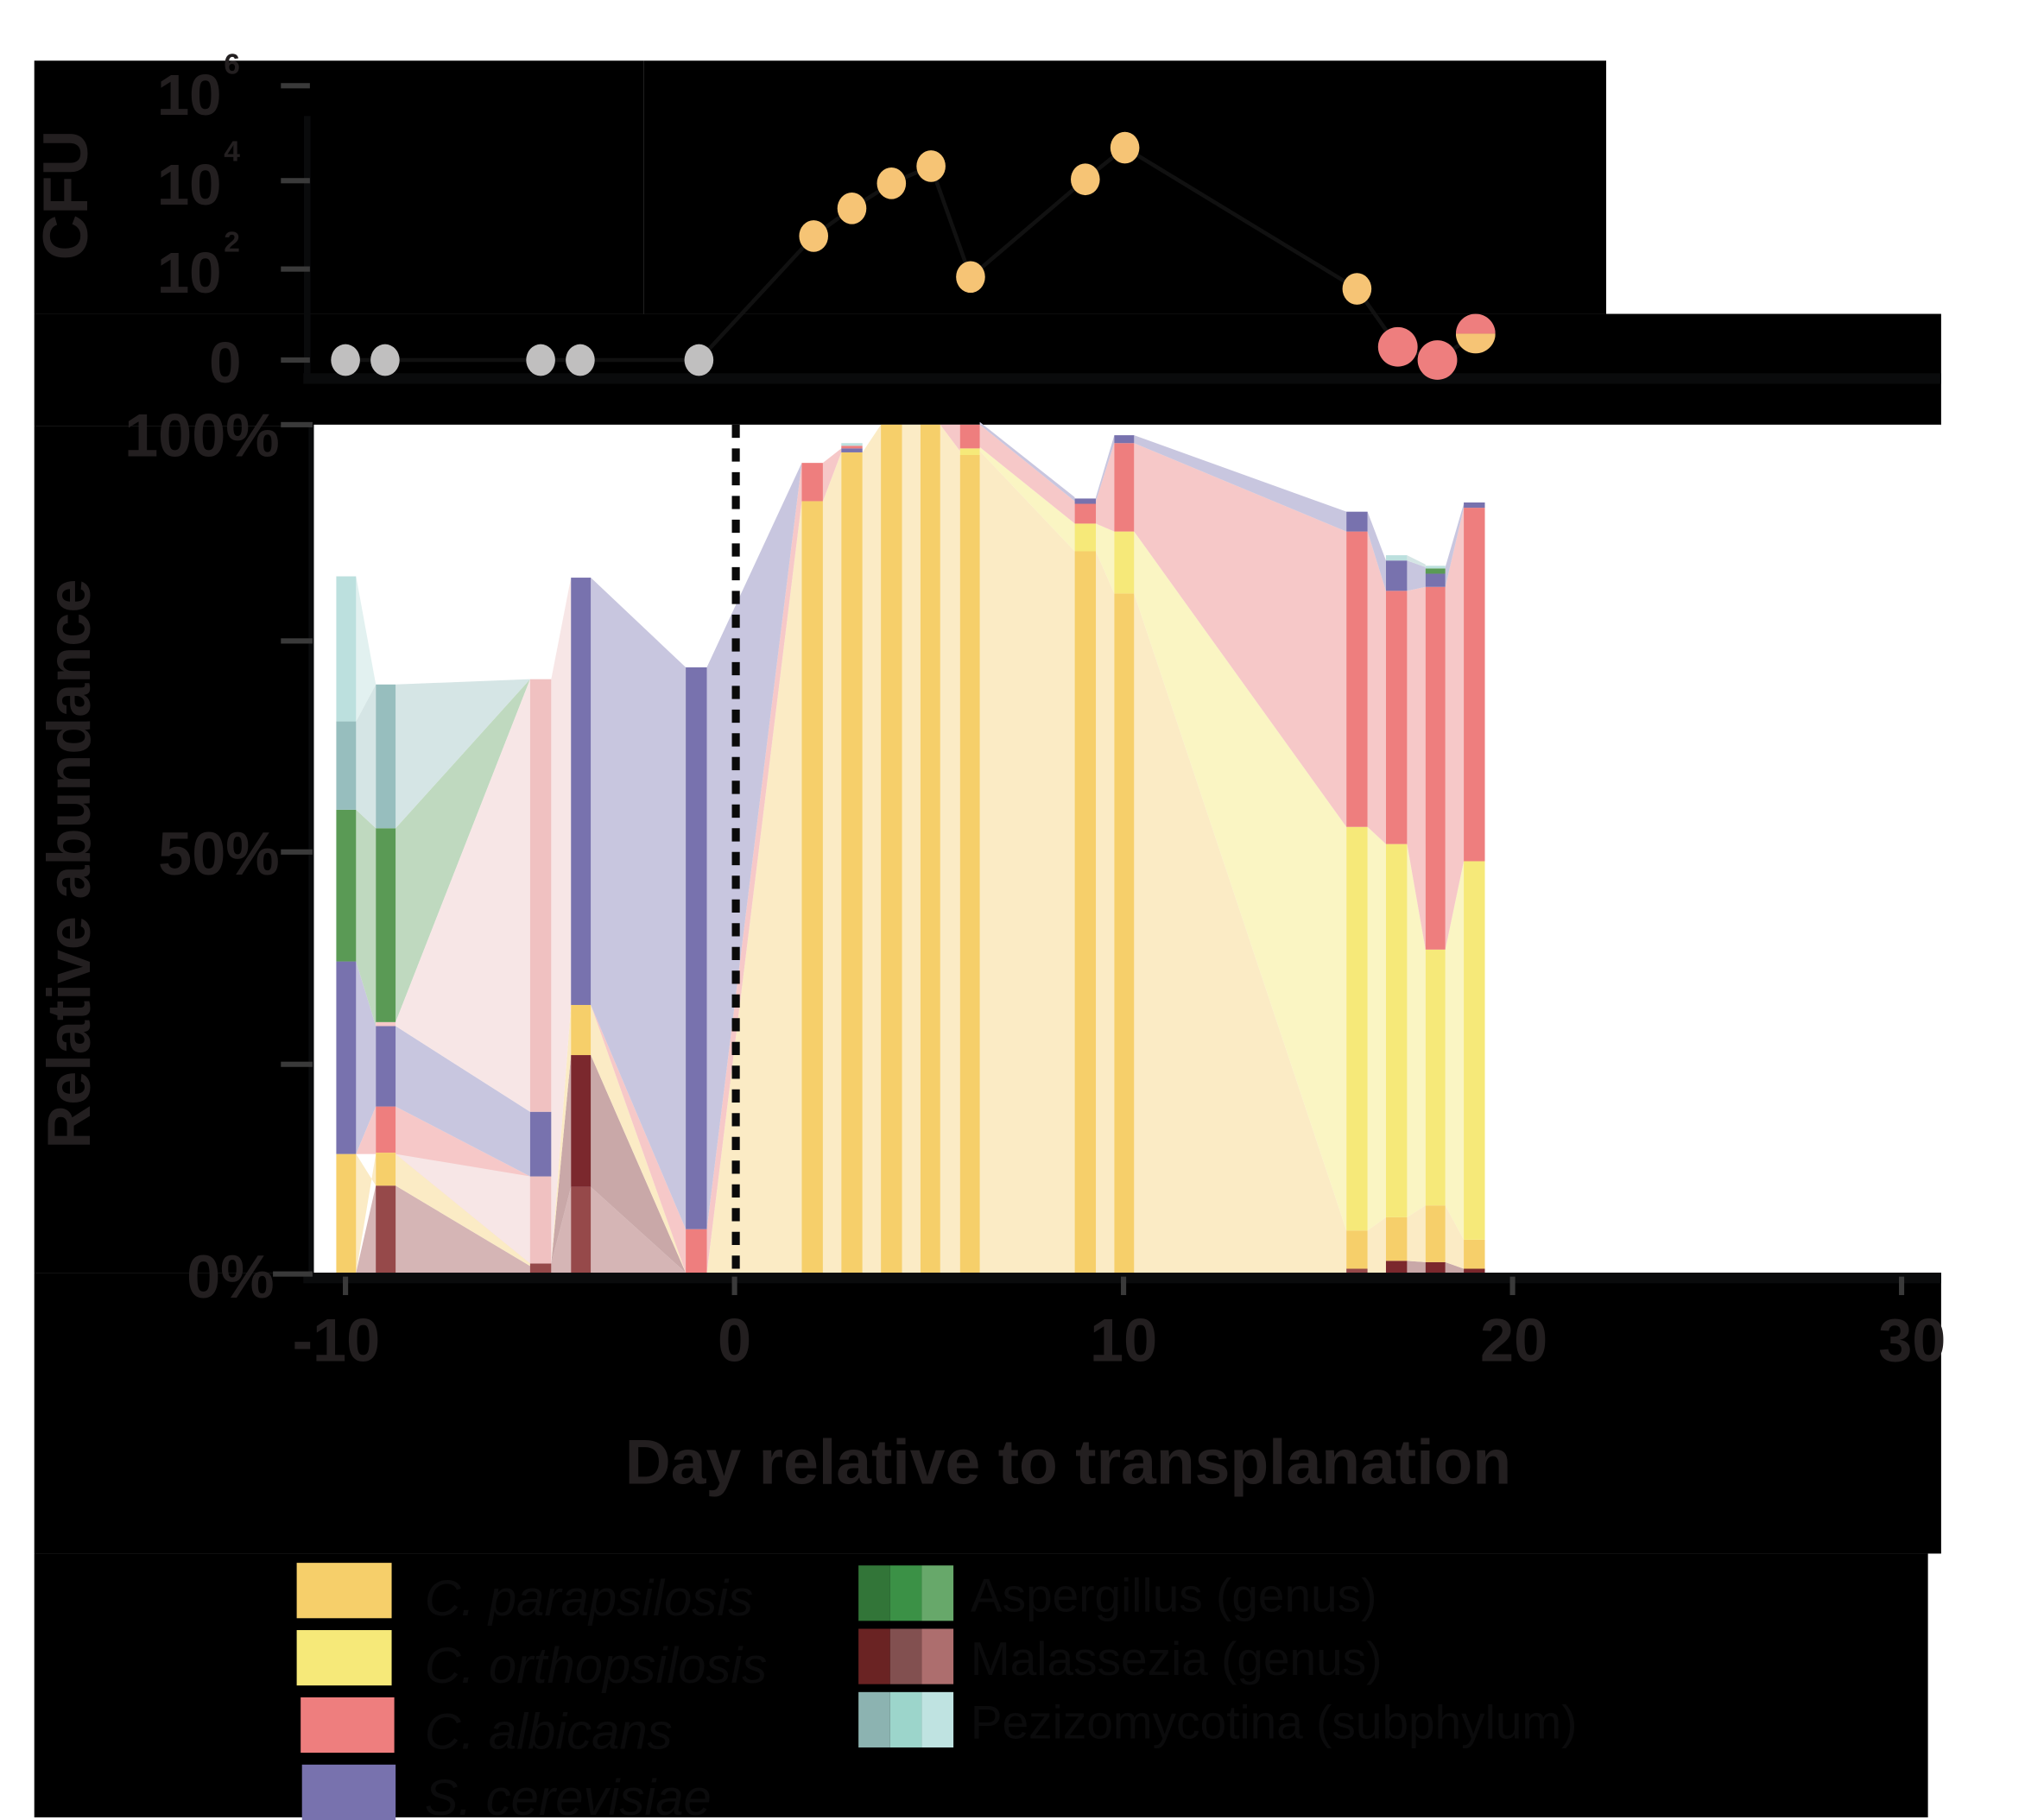  I want to click on svg-text: C. albicans, so click(549, 1732).